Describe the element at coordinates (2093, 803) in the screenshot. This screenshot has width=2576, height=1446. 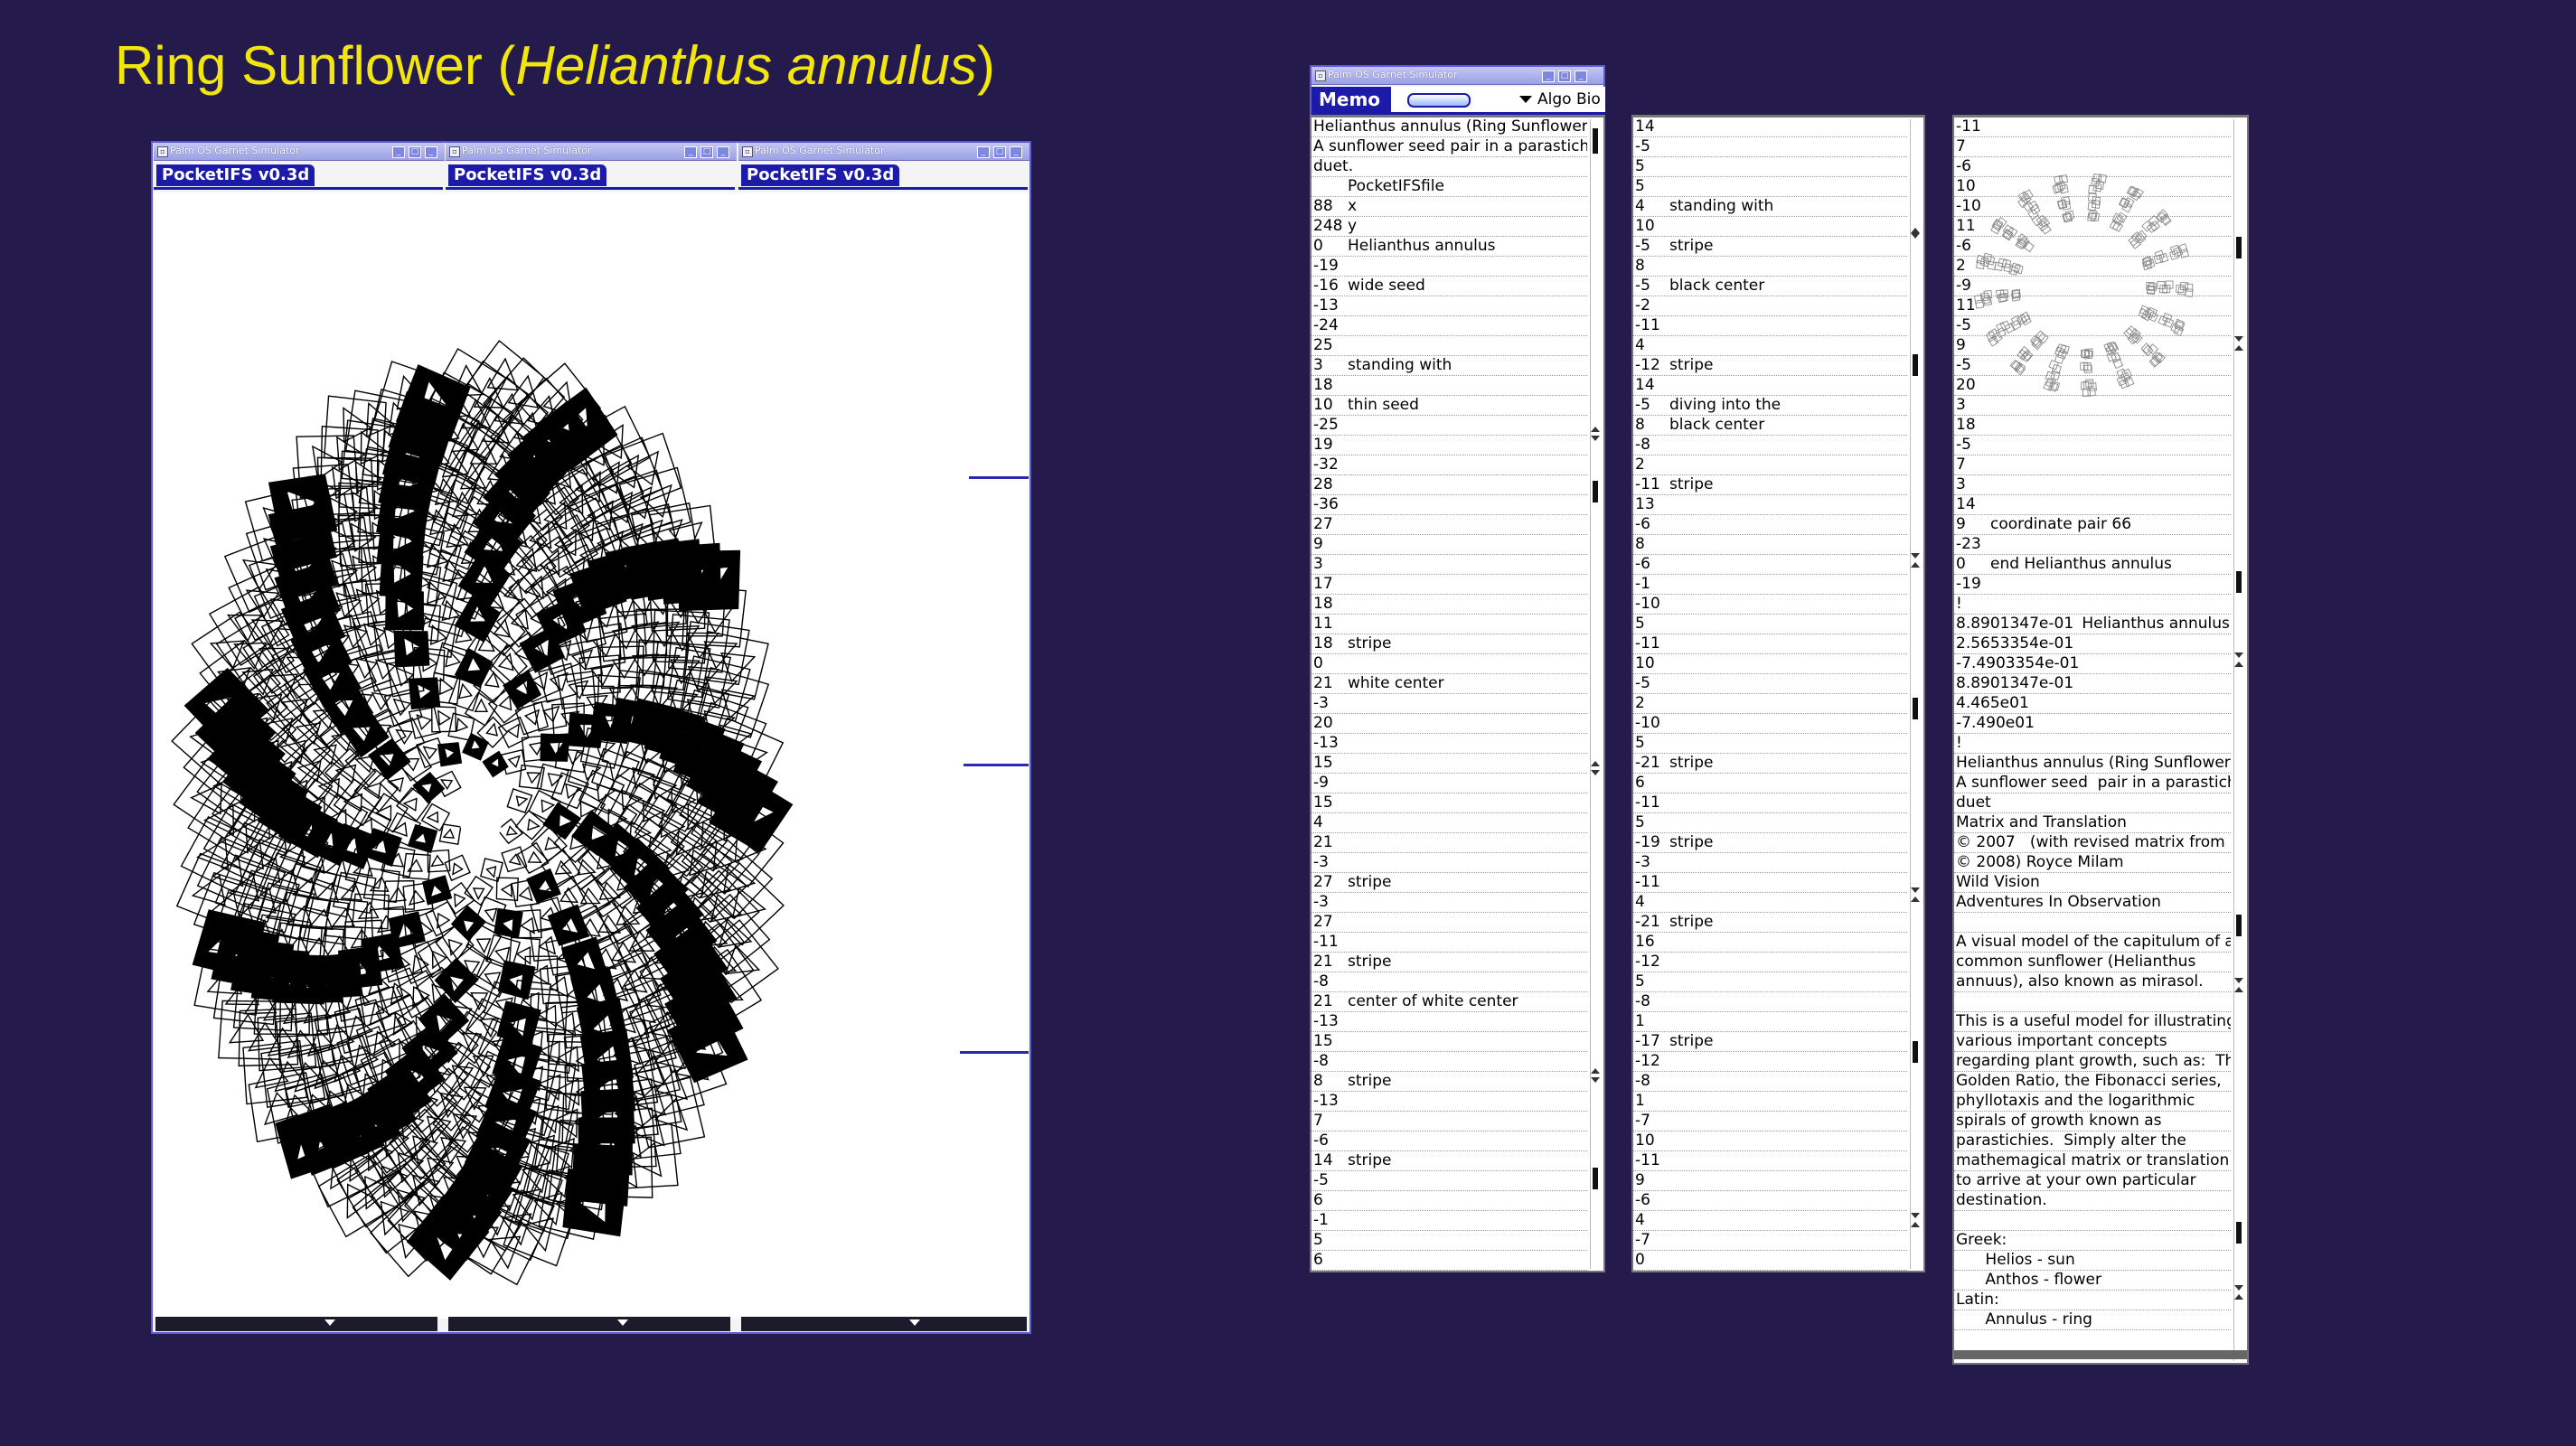
I see `memo-line: duet` at that location.